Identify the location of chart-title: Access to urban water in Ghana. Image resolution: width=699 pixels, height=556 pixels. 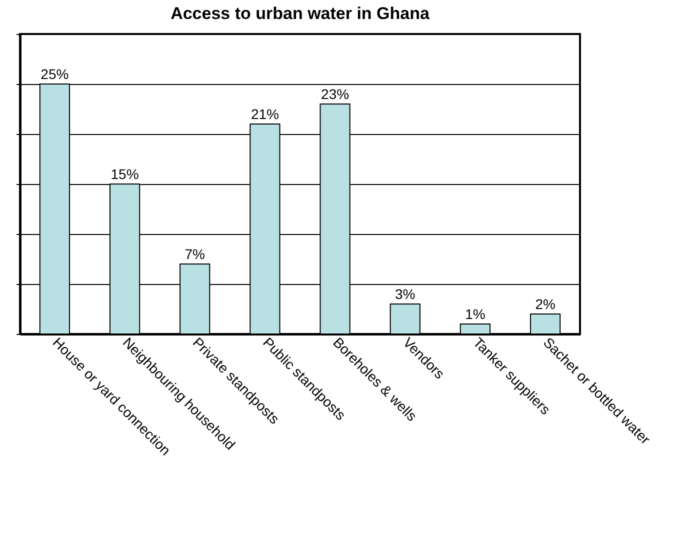
(300, 13).